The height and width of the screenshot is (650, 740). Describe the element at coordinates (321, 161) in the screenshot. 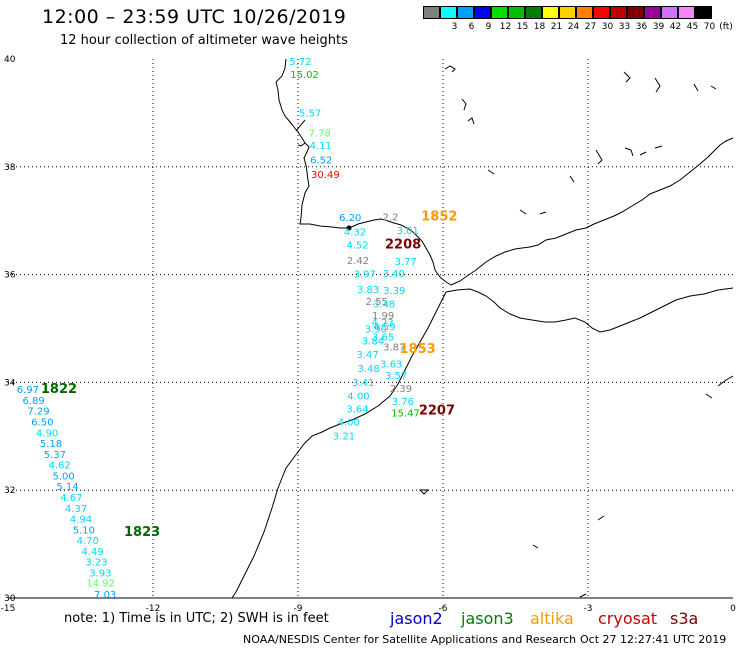

I see `wave-height-value: 6.52` at that location.